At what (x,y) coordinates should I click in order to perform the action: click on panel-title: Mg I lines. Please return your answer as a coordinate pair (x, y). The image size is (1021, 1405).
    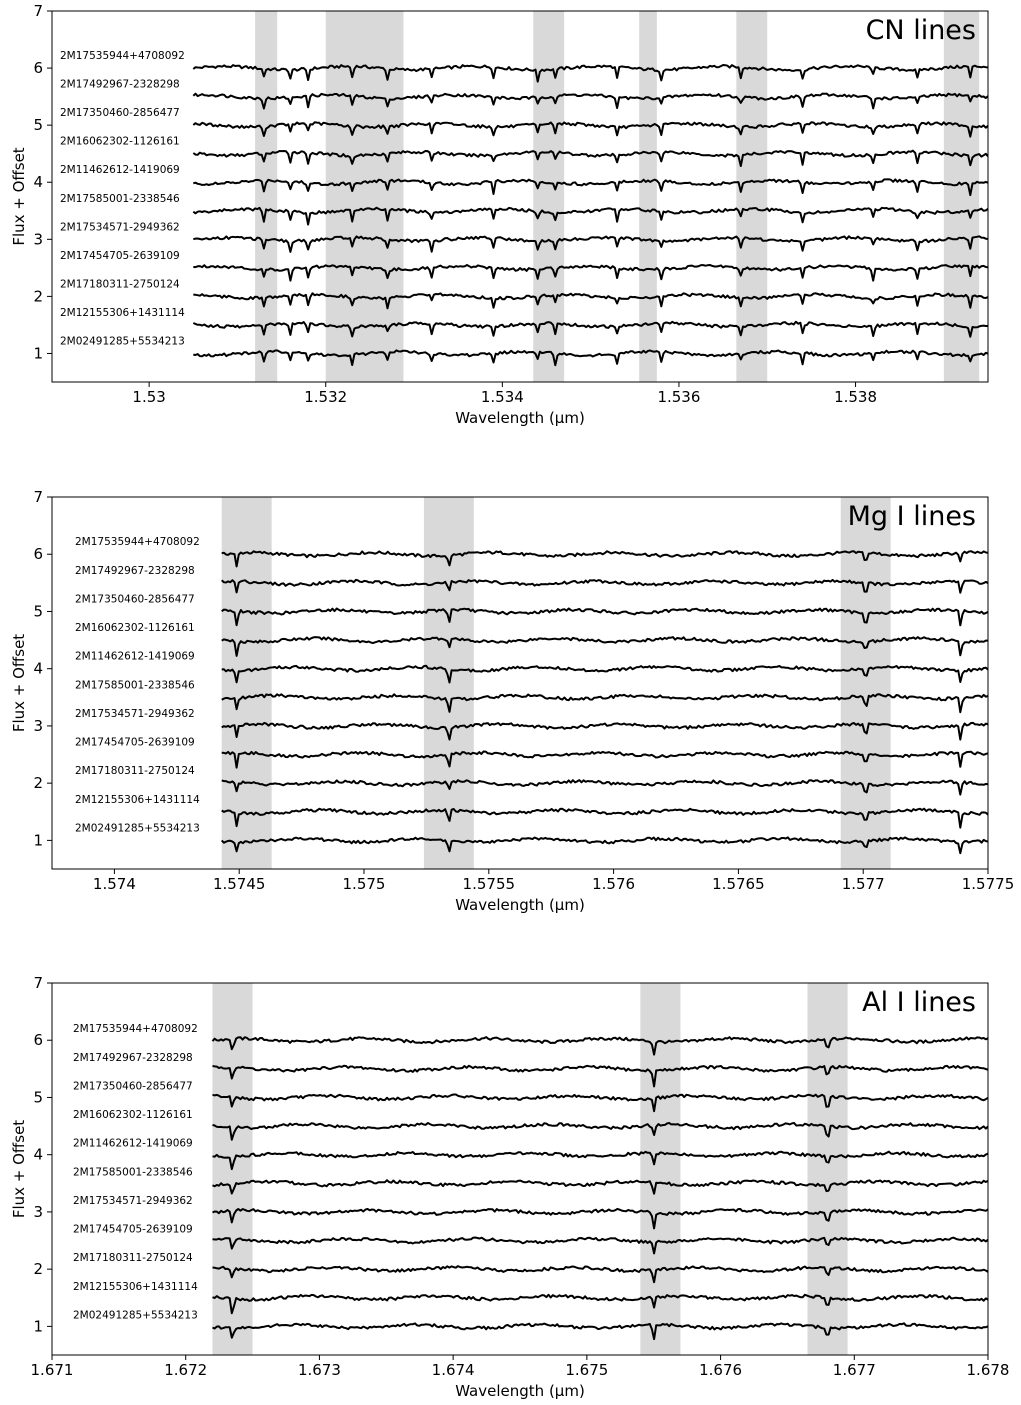
    Looking at the image, I should click on (912, 516).